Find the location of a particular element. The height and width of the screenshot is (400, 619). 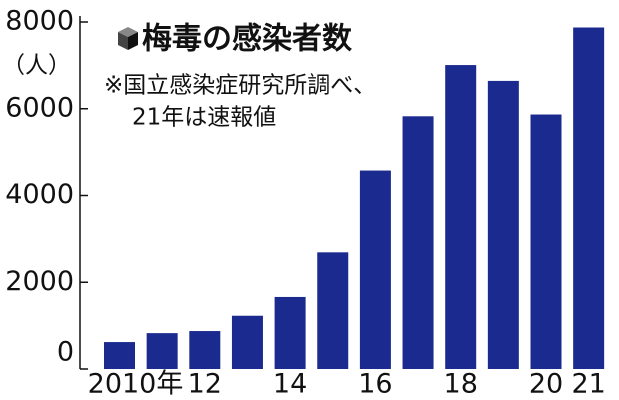

y-tick-label: 0 is located at coordinates (65, 352).